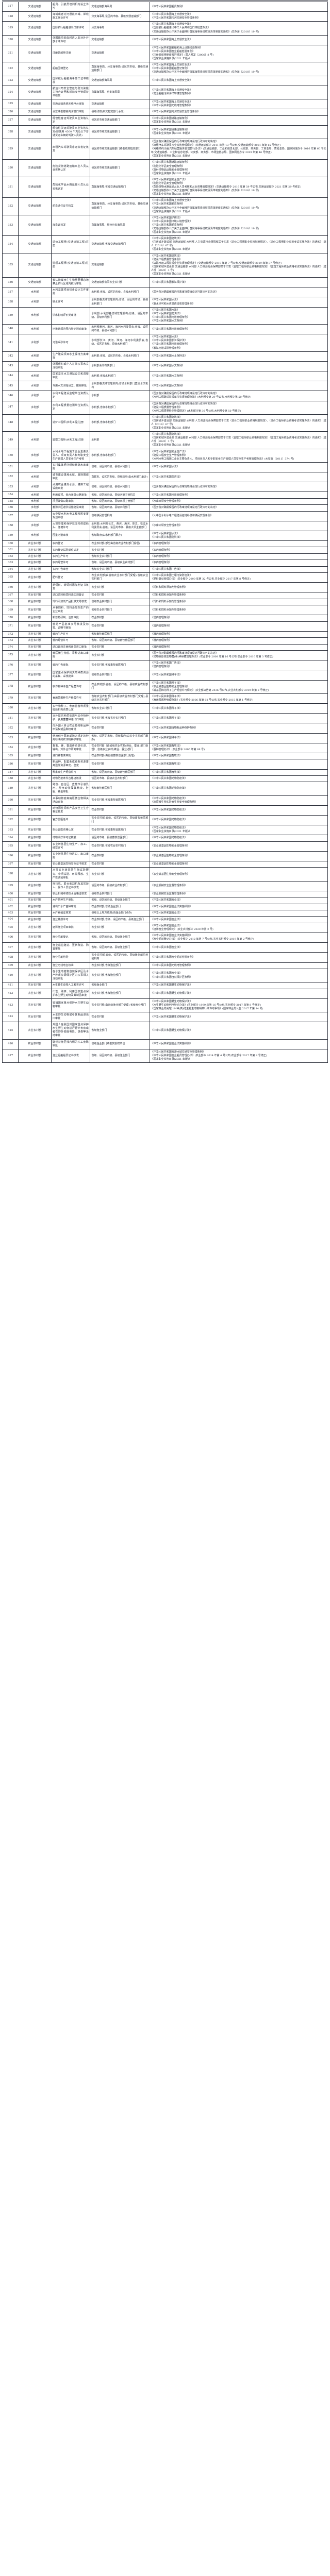  Describe the element at coordinates (120, 104) in the screenshot. I see `cell-implementing-authority: 交通运输部` at that location.